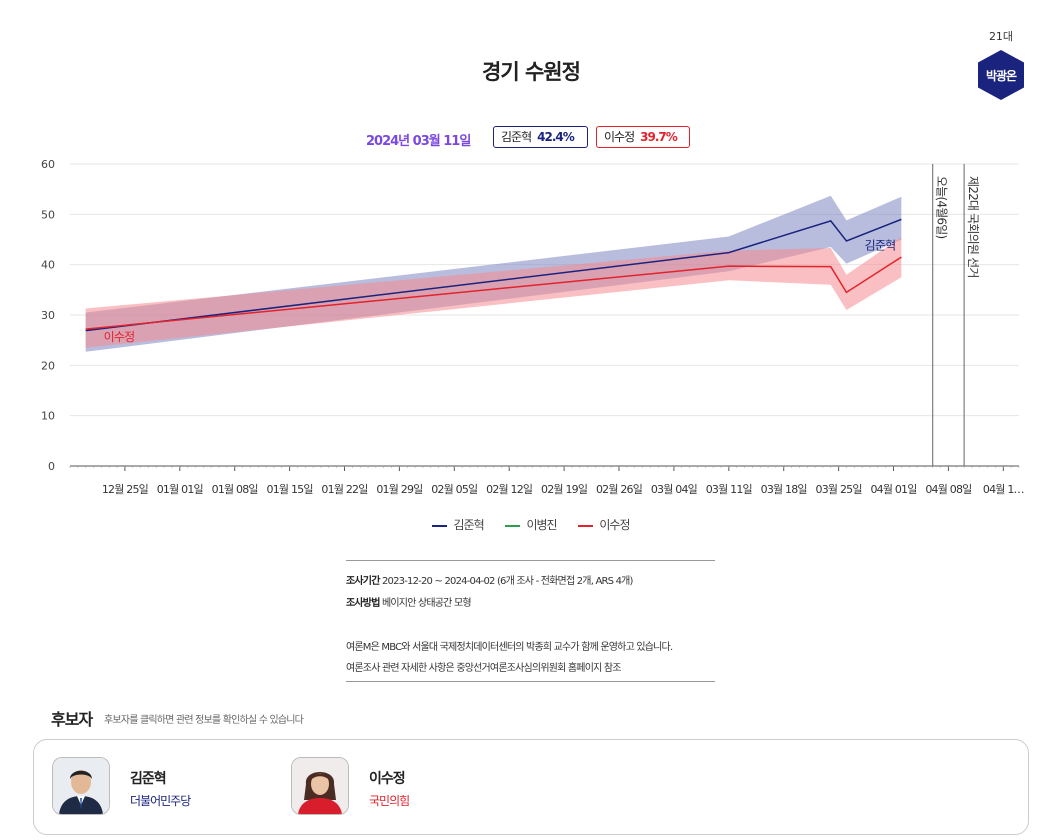 This screenshot has height=840, width=1062. I want to click on summary-candidate-value: 42.4%, so click(556, 137).